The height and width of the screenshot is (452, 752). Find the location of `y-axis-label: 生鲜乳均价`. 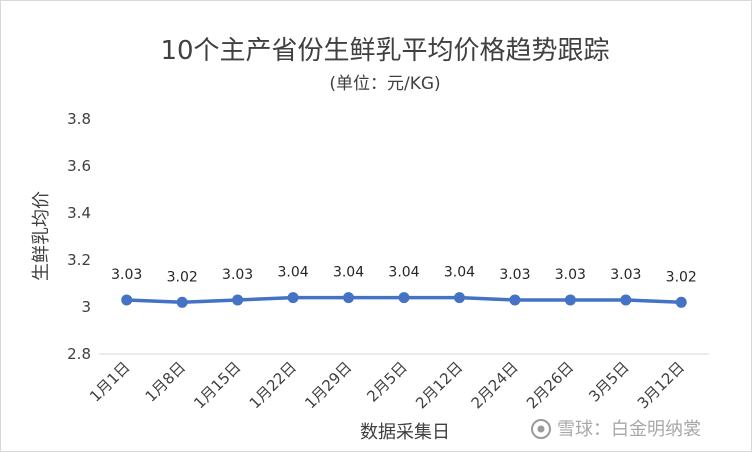

y-axis-label: 生鲜乳均价 is located at coordinates (41, 236).